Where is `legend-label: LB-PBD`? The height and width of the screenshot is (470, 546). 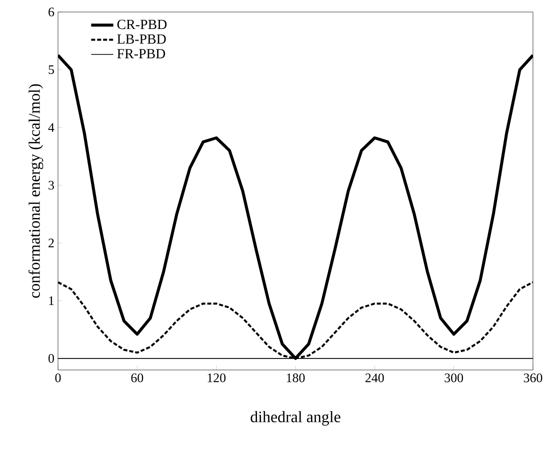 legend-label: LB-PBD is located at coordinates (141, 39).